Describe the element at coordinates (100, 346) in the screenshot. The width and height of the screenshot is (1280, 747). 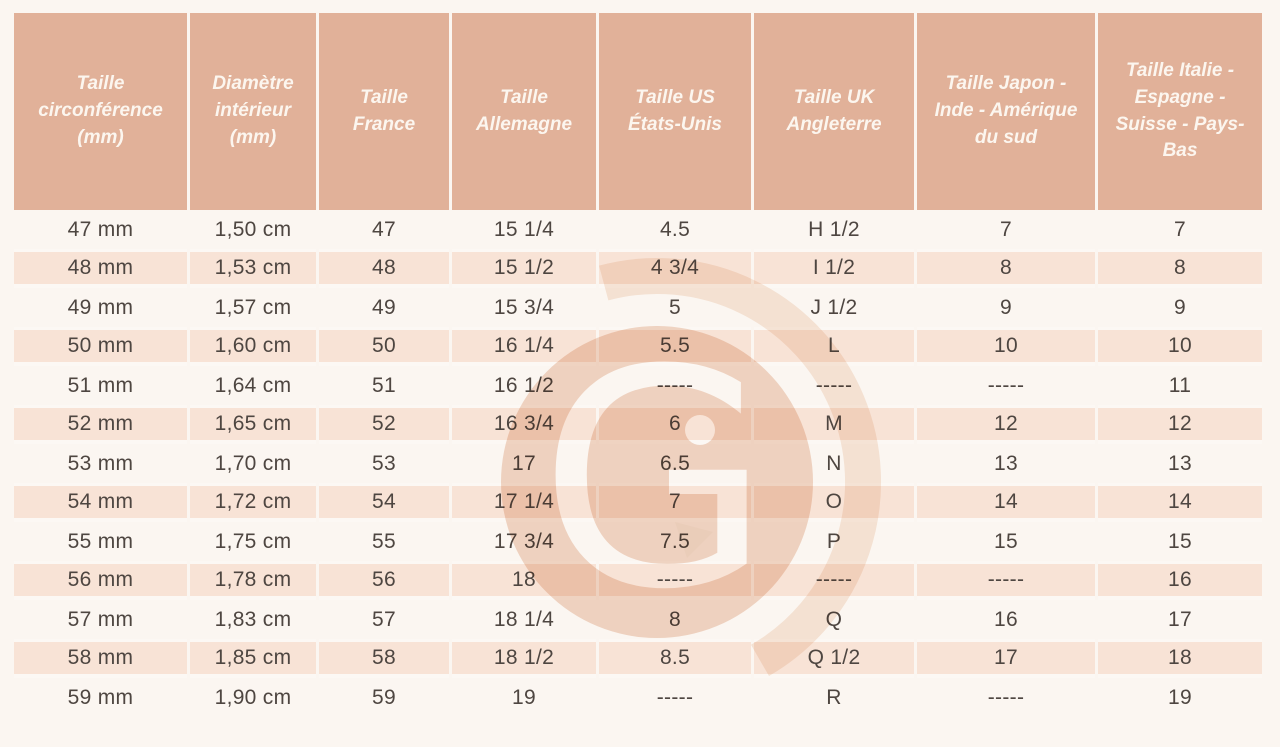
I see `table-cell: 50 mm` at that location.